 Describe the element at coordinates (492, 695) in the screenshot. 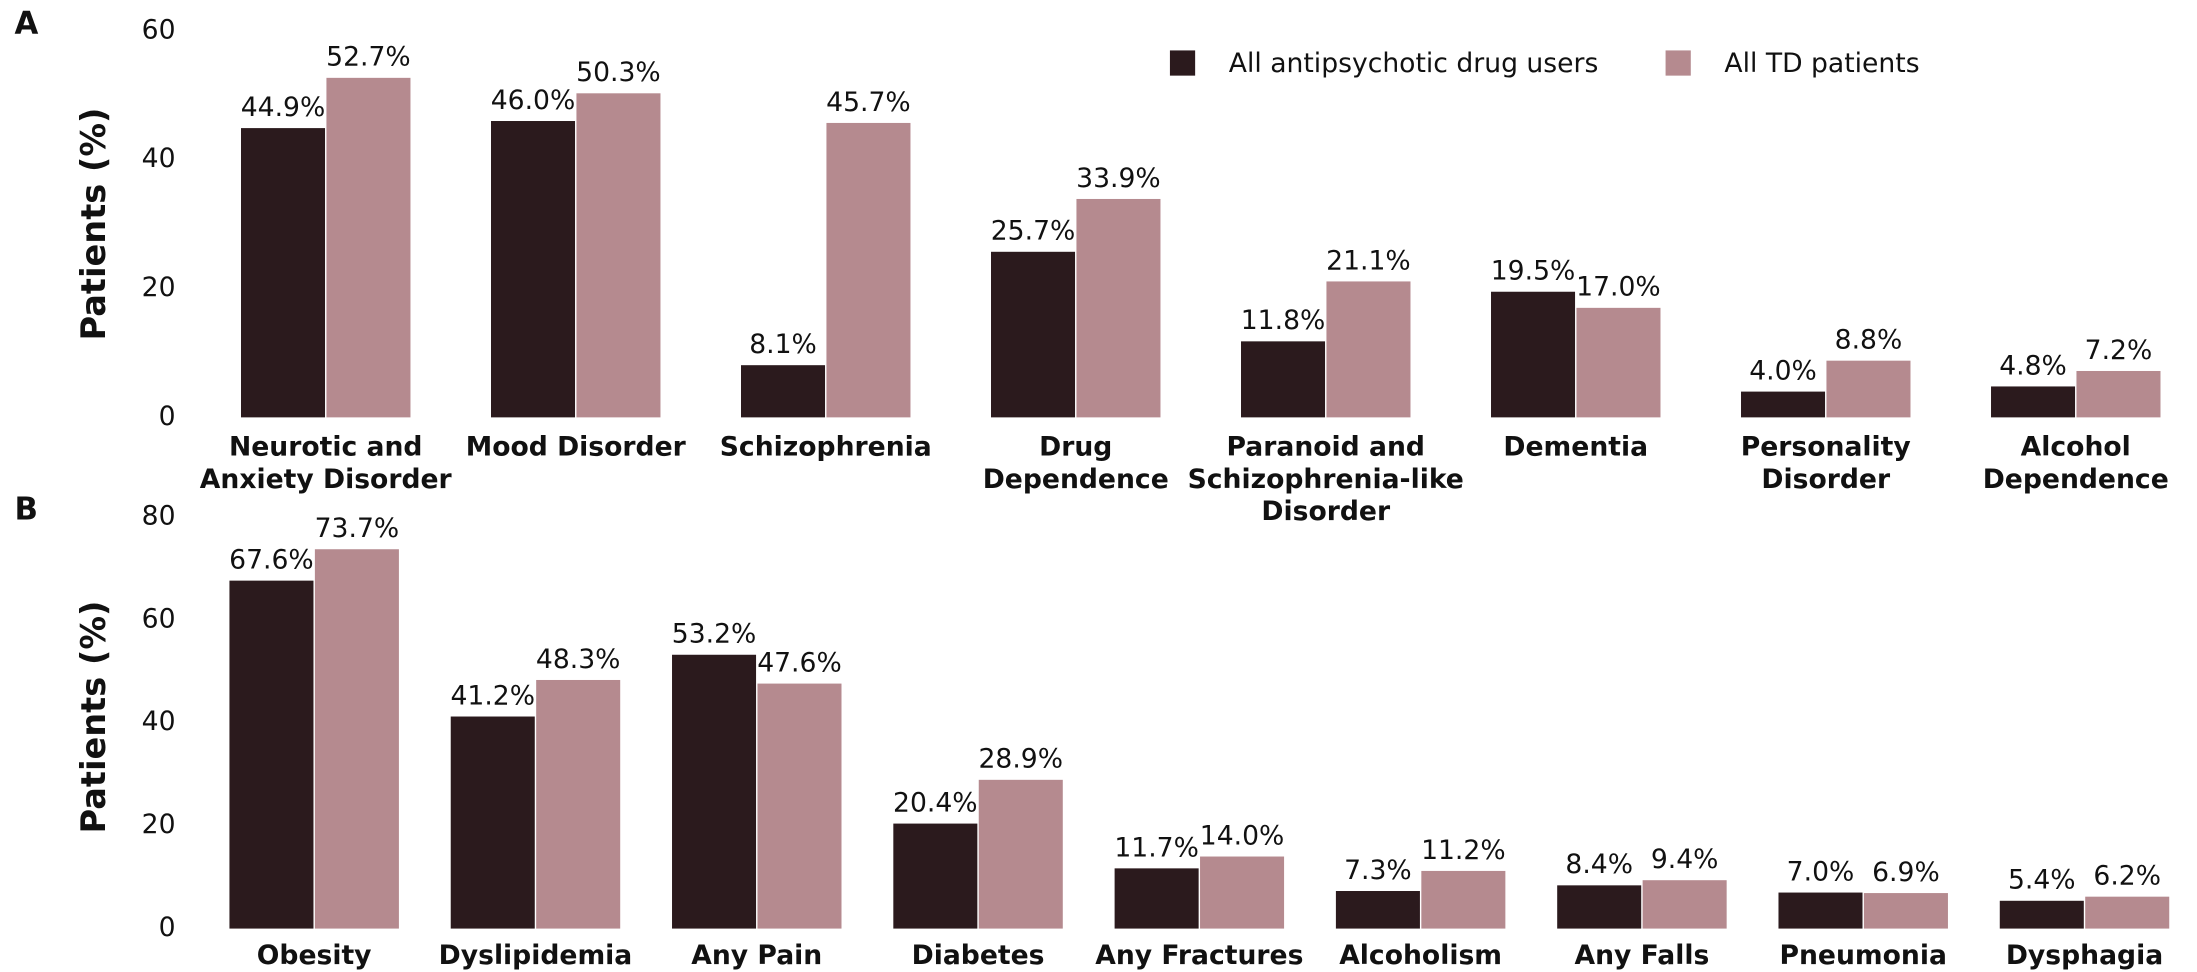

I see `value-label: 41.2%` at that location.